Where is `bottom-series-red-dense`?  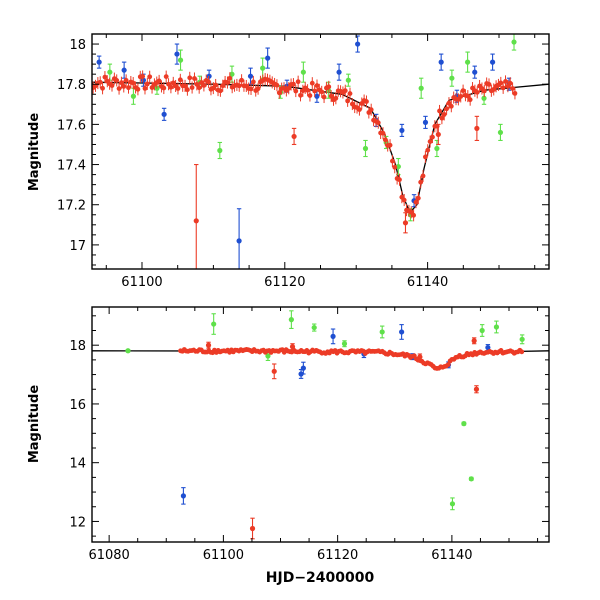 bottom-series-red-dense is located at coordinates (351, 359).